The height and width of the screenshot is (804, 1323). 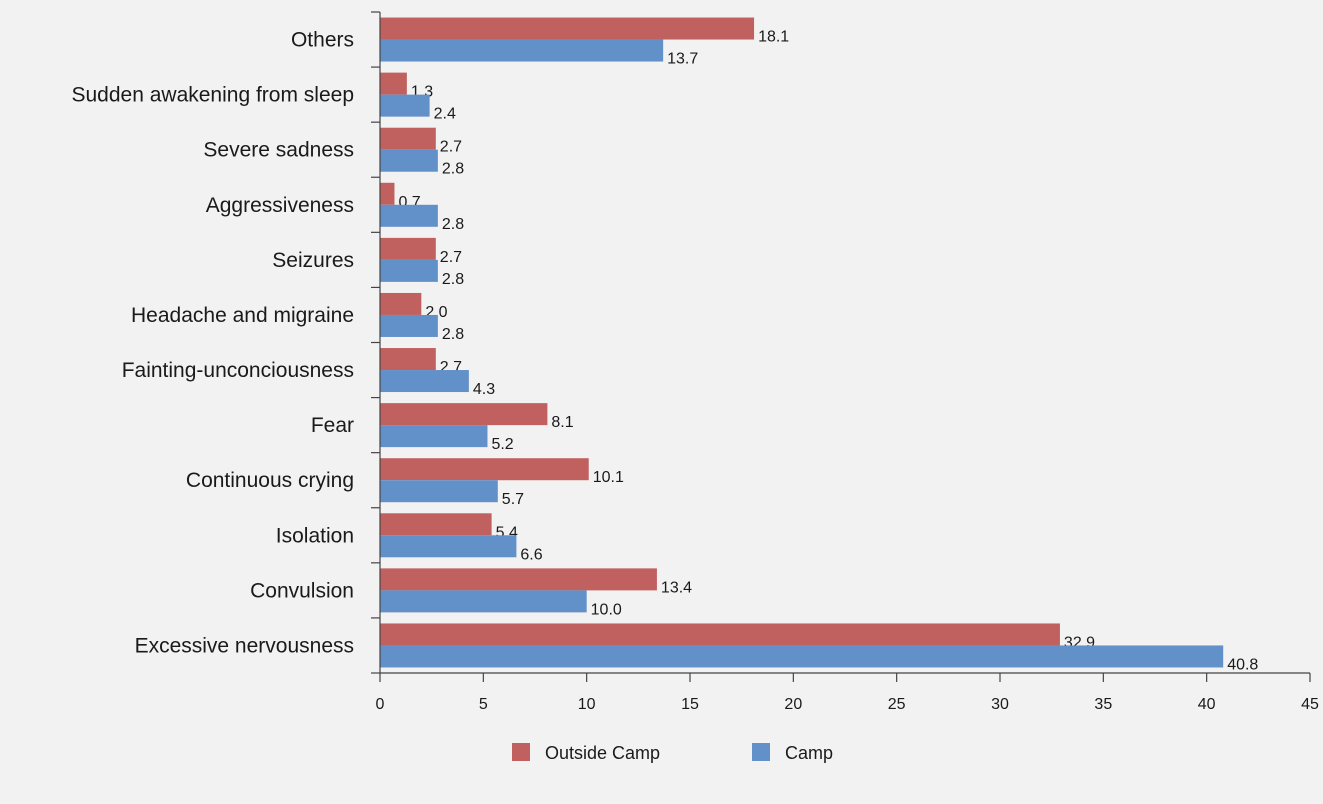 I want to click on x-tick-label: 25, so click(x=897, y=704).